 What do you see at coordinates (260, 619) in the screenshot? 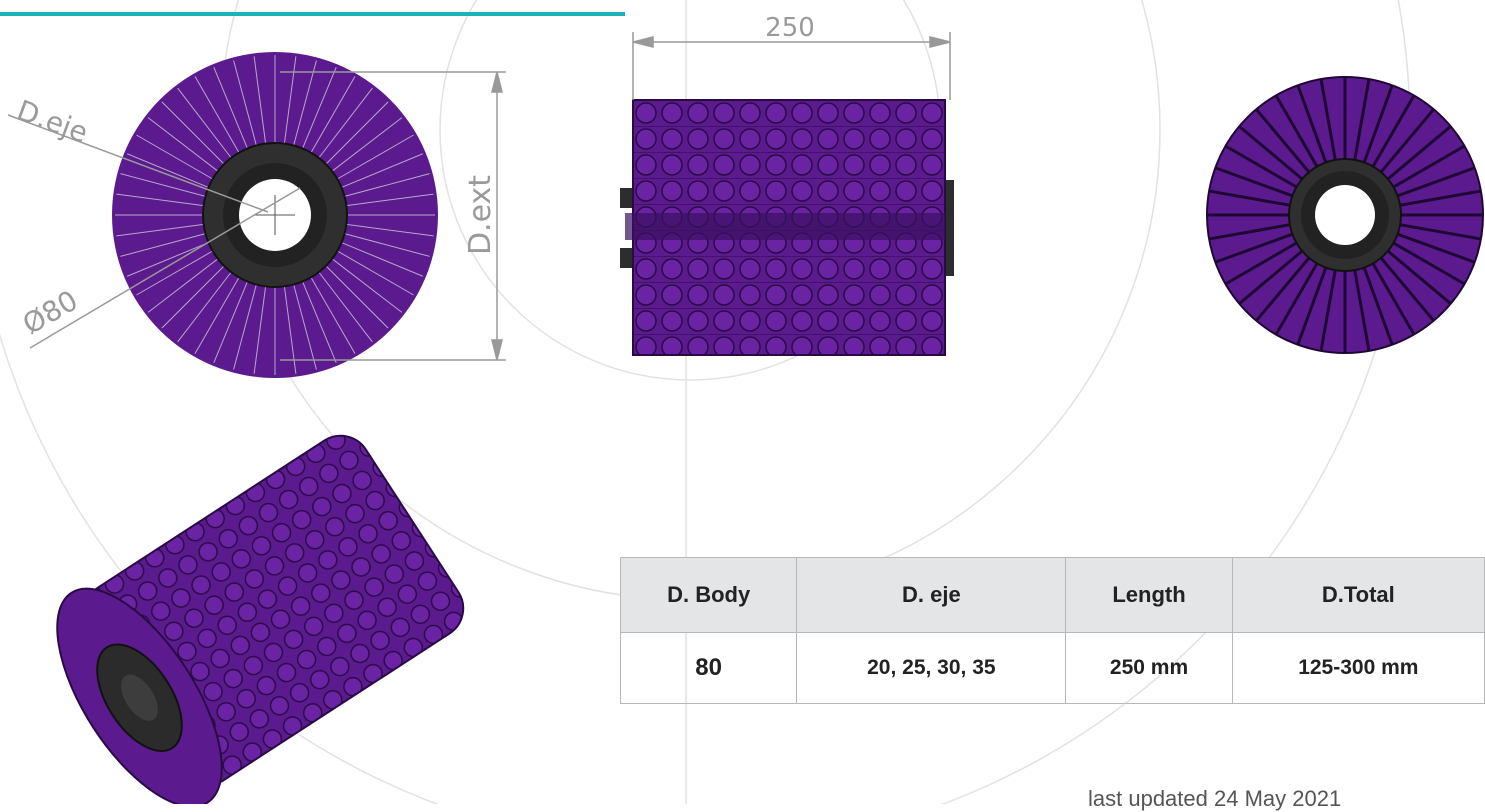
I see `iso-view` at bounding box center [260, 619].